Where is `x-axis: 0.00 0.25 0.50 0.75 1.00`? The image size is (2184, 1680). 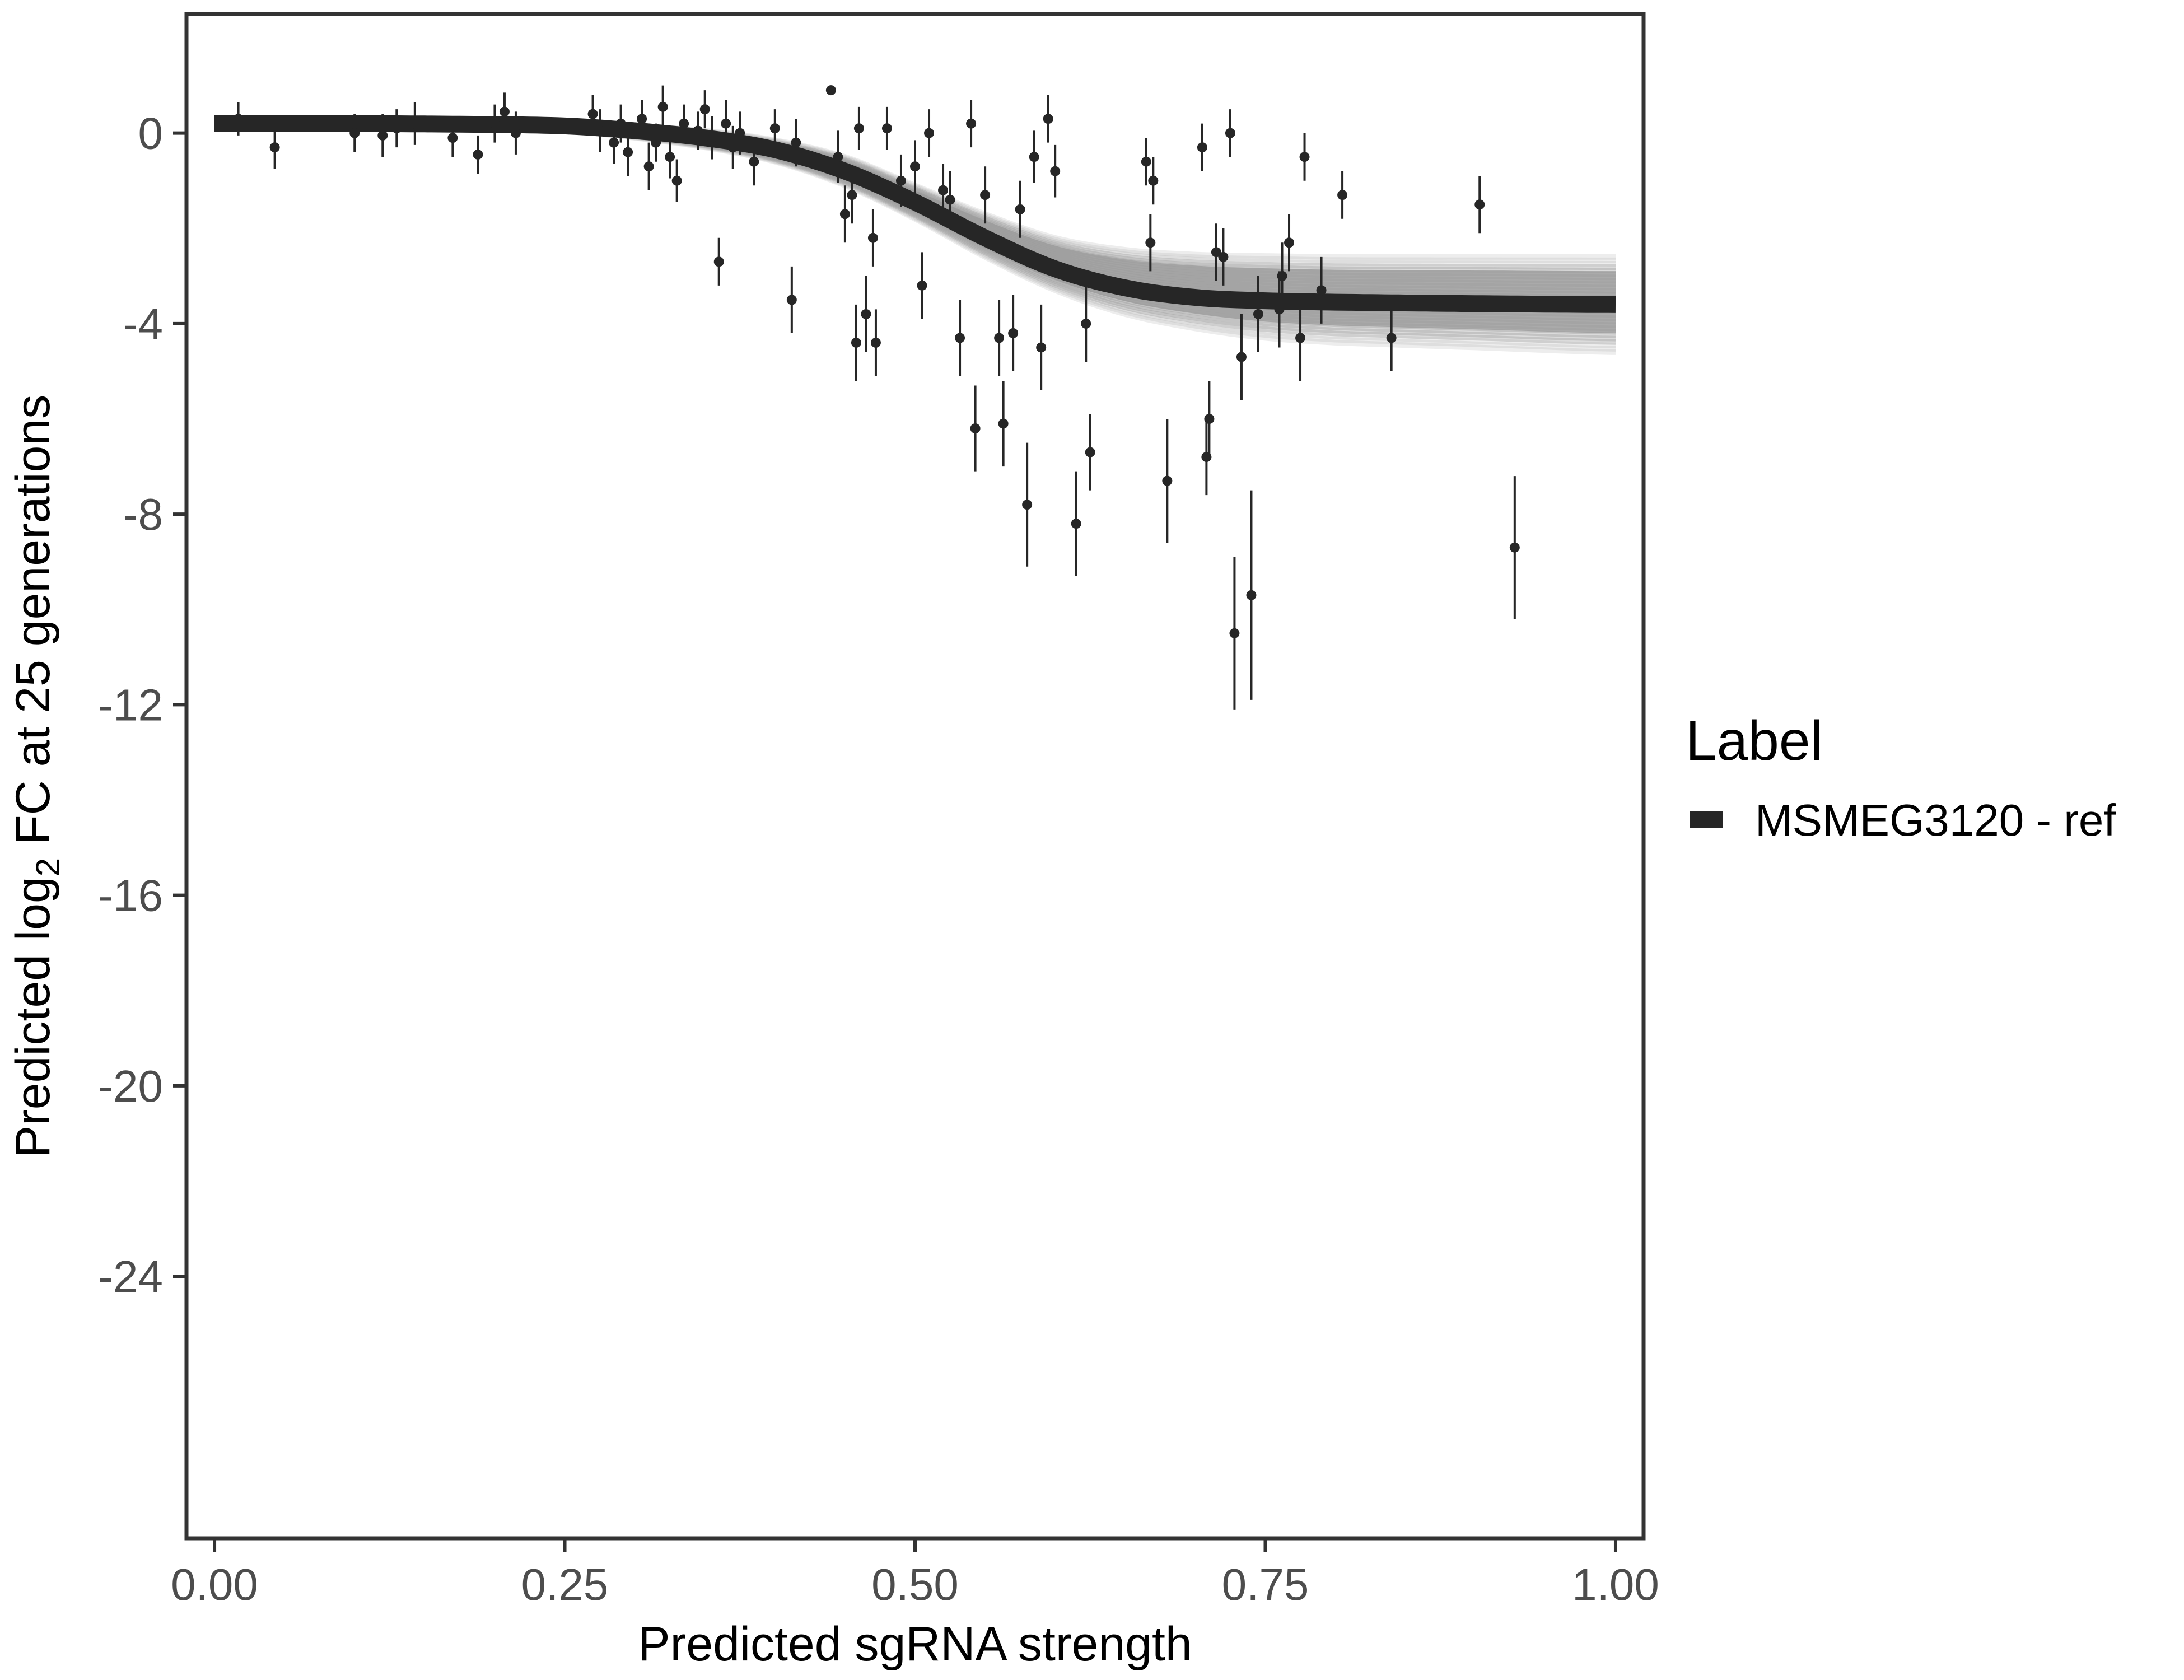 x-axis: 0.00 0.25 0.50 0.75 1.00 is located at coordinates (915, 1575).